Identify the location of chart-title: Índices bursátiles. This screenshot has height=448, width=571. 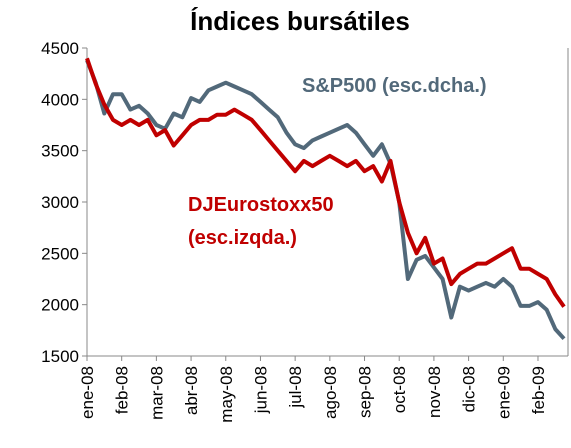
(300, 21).